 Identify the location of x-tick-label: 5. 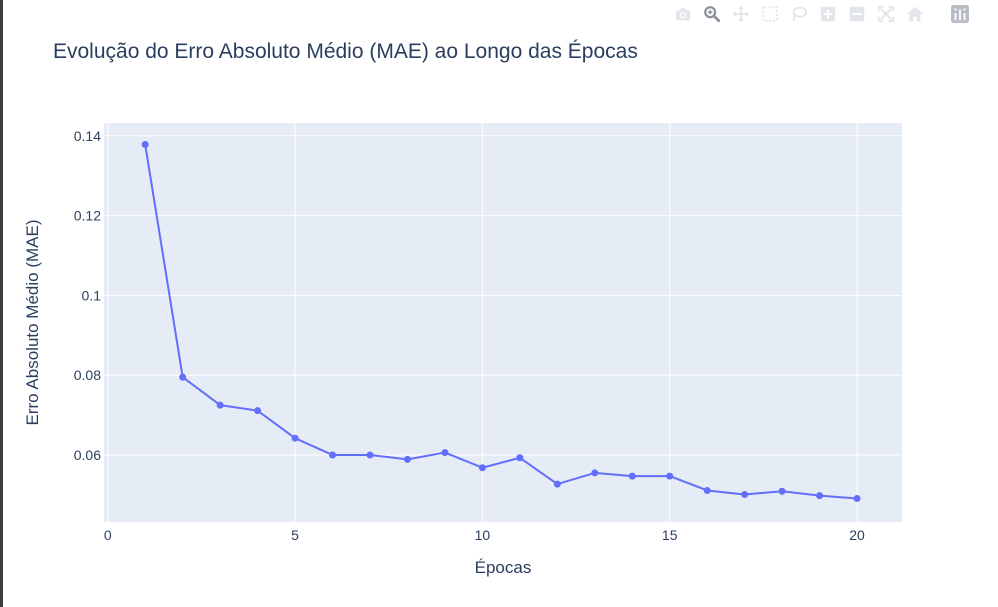
(295, 535).